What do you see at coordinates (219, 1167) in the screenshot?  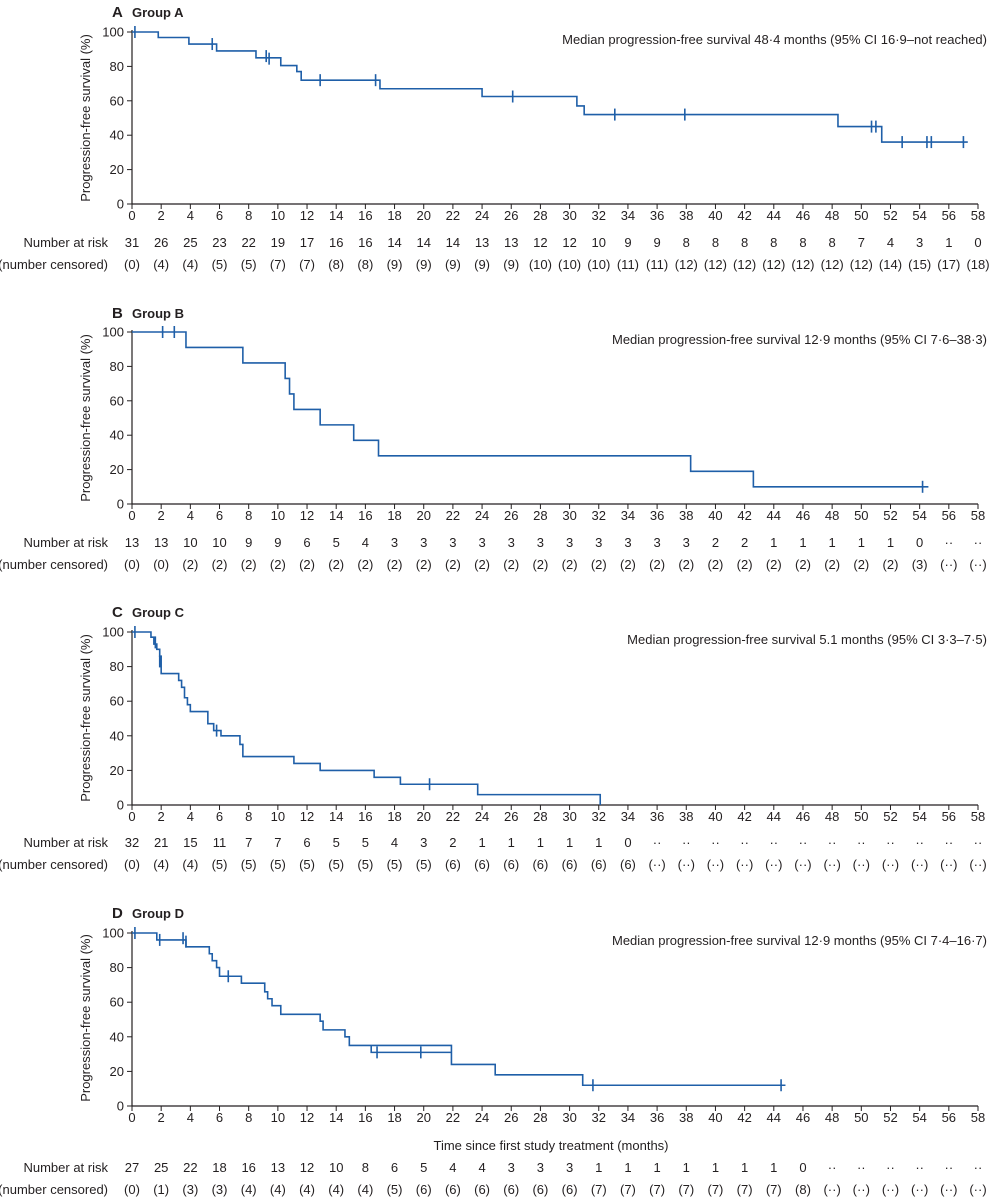 I see `risk-value: 18` at bounding box center [219, 1167].